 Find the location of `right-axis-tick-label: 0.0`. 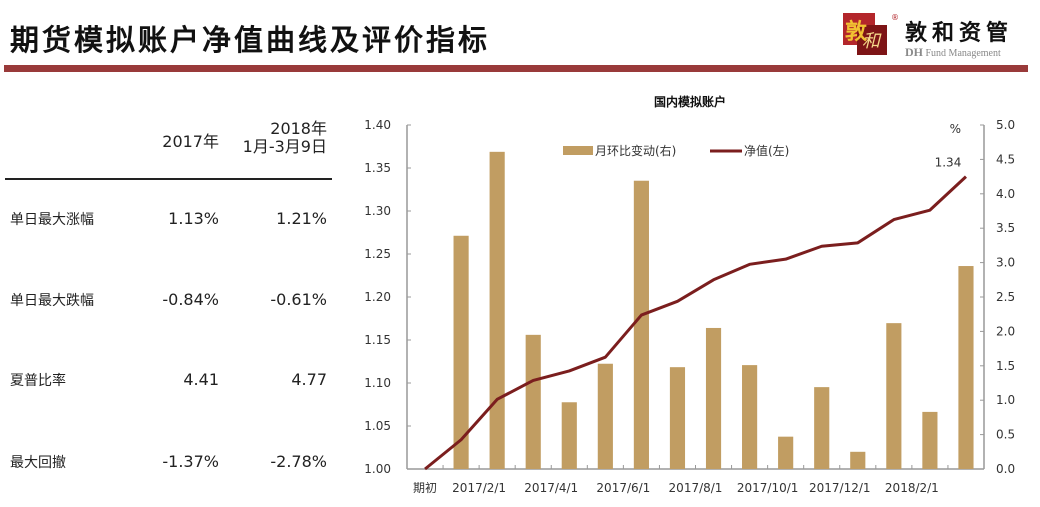

right-axis-tick-label: 0.0 is located at coordinates (1005, 469).